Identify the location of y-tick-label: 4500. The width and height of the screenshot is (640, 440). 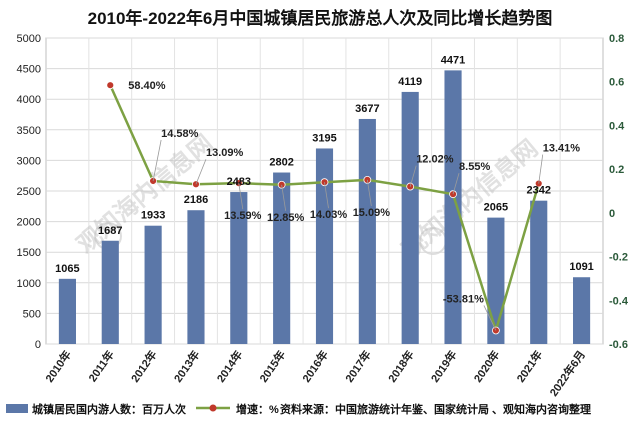
(29, 70).